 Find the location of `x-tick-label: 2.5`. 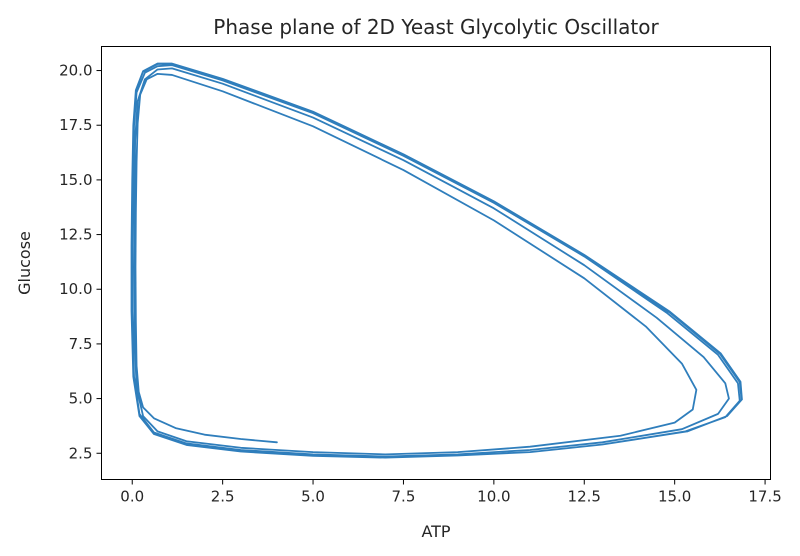

x-tick-label: 2.5 is located at coordinates (223, 497).